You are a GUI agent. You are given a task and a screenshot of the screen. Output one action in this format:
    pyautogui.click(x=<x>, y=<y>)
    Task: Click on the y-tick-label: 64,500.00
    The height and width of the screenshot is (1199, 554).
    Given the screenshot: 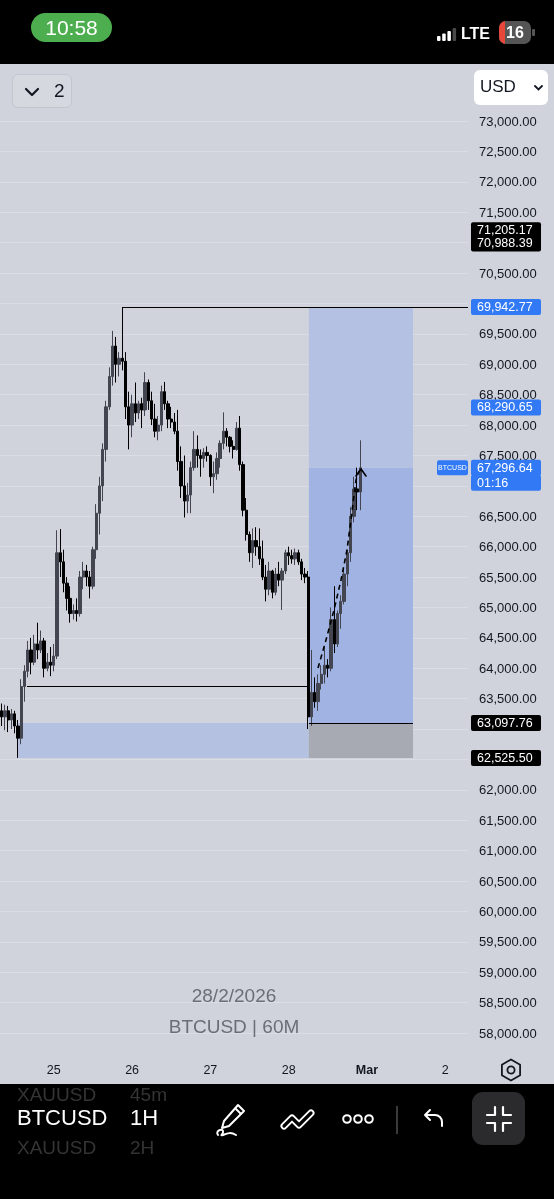 What is the action you would take?
    pyautogui.click(x=508, y=638)
    